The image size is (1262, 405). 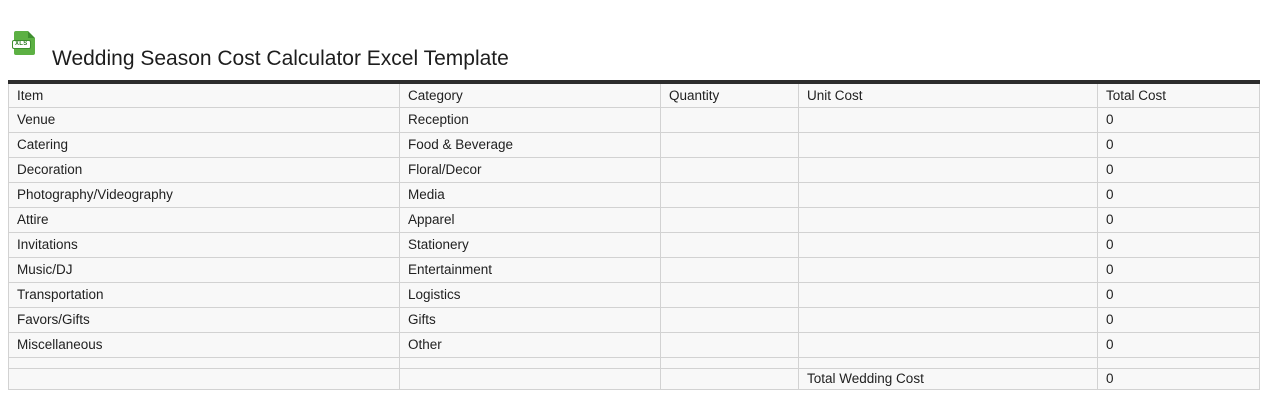 I want to click on table-row: Attire Apparel 0, so click(x=634, y=219).